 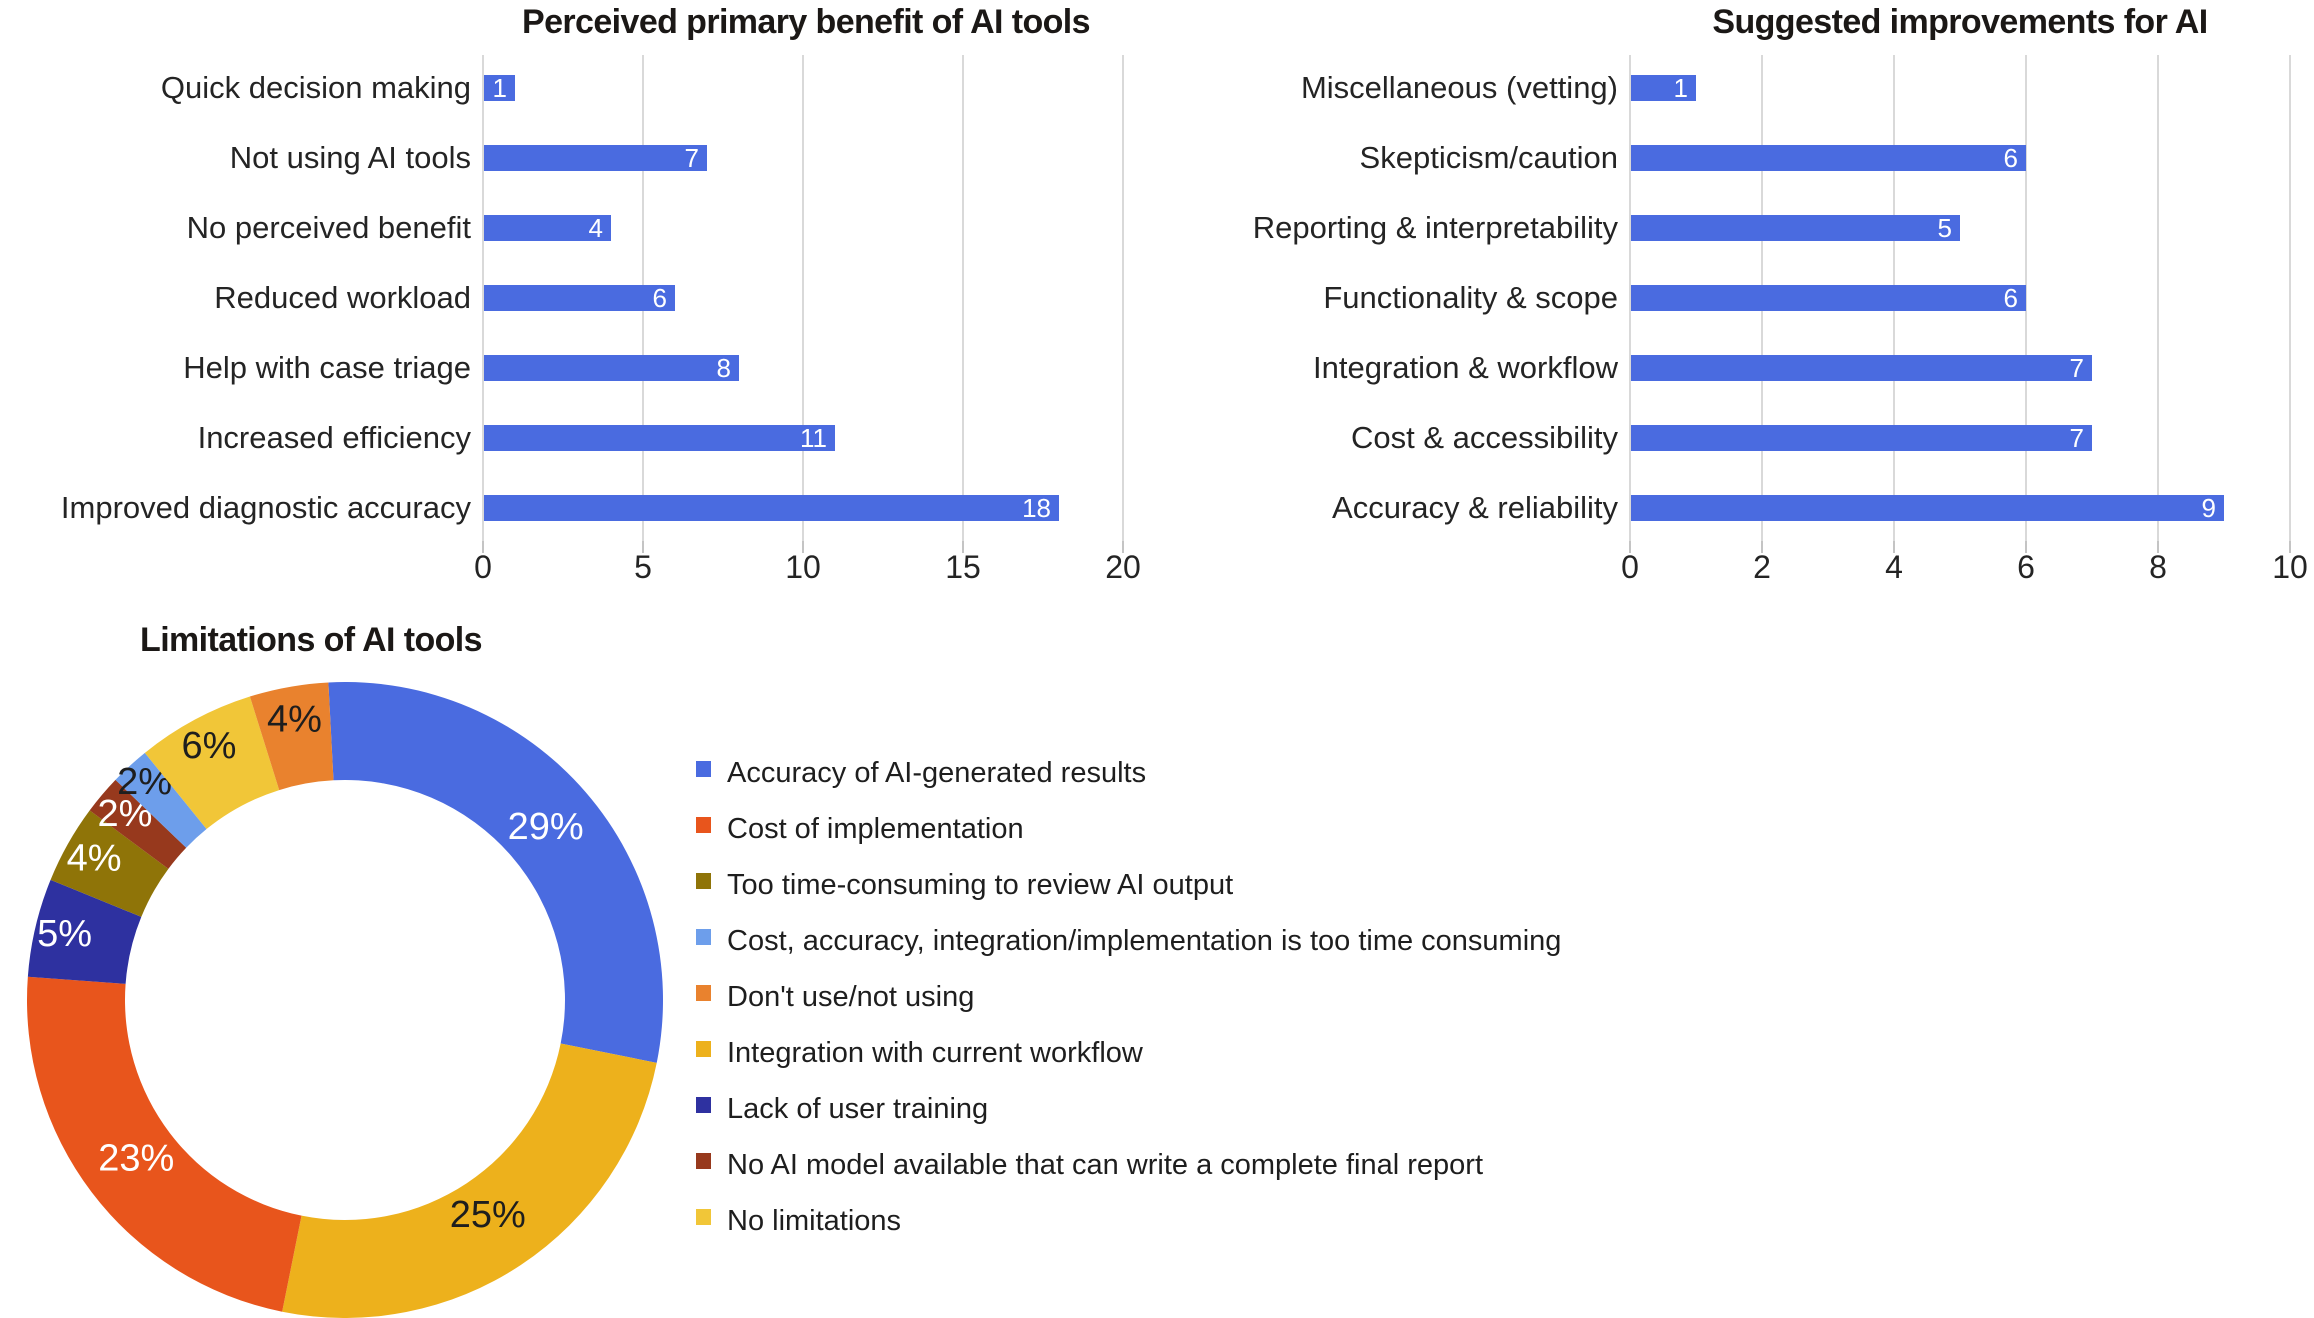 I want to click on bar-benefits-3: 6, so click(x=579, y=298).